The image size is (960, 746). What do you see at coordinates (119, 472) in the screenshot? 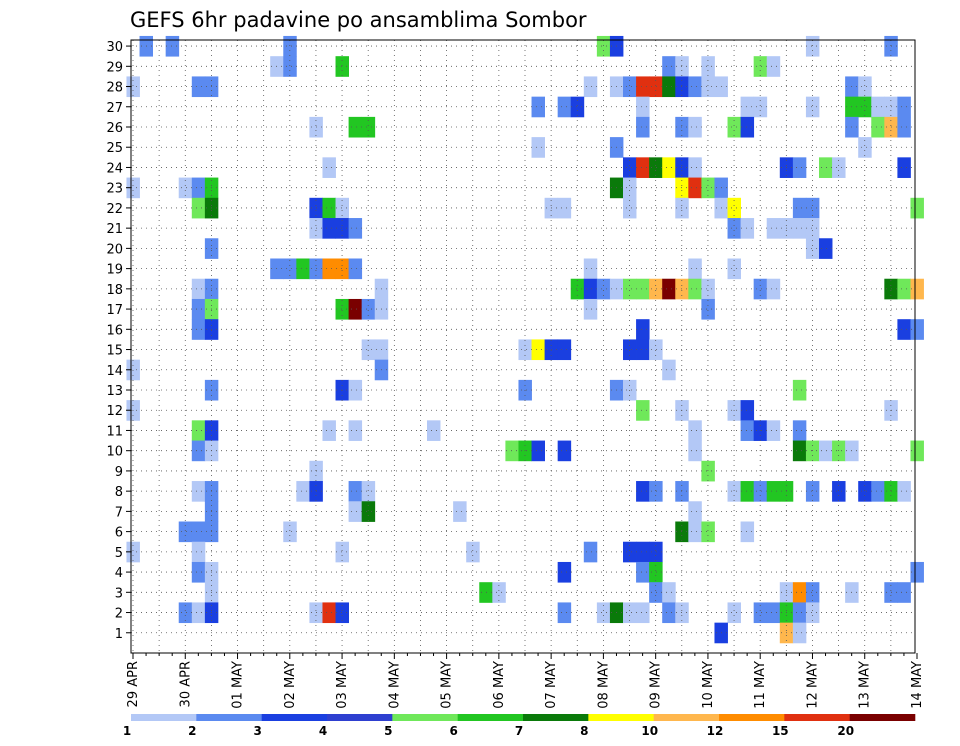
I see `y-tick-label: 9` at bounding box center [119, 472].